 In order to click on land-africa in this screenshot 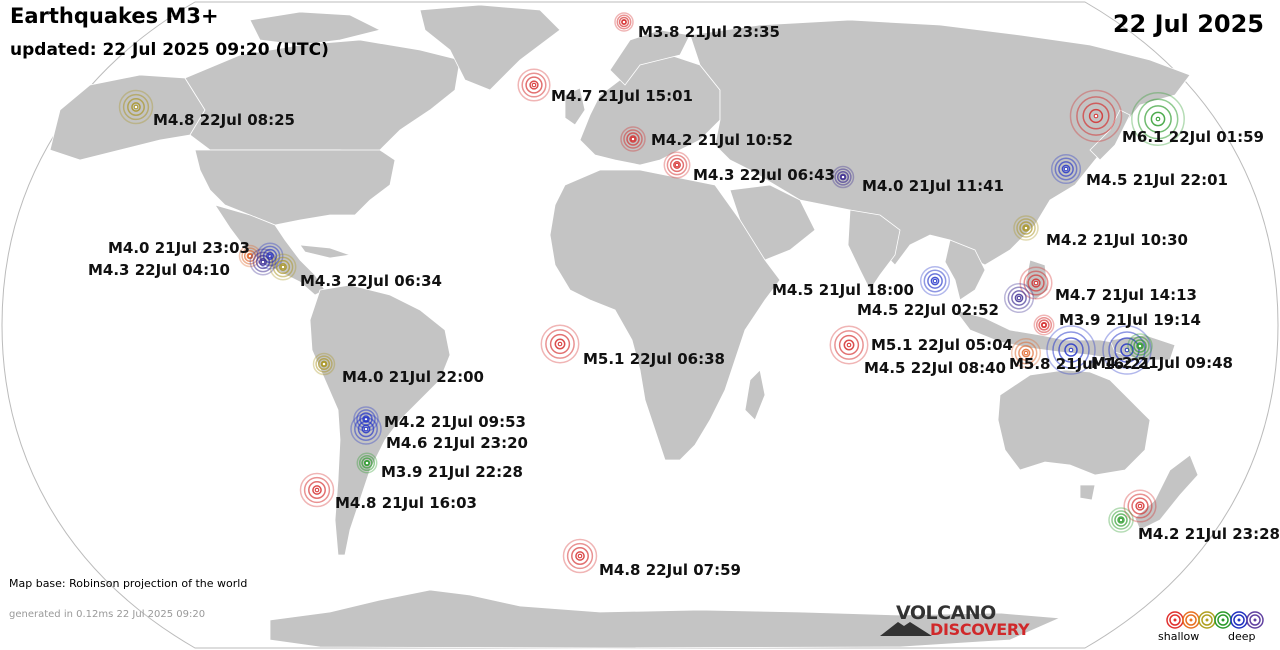, I will do `click(665, 315)`.